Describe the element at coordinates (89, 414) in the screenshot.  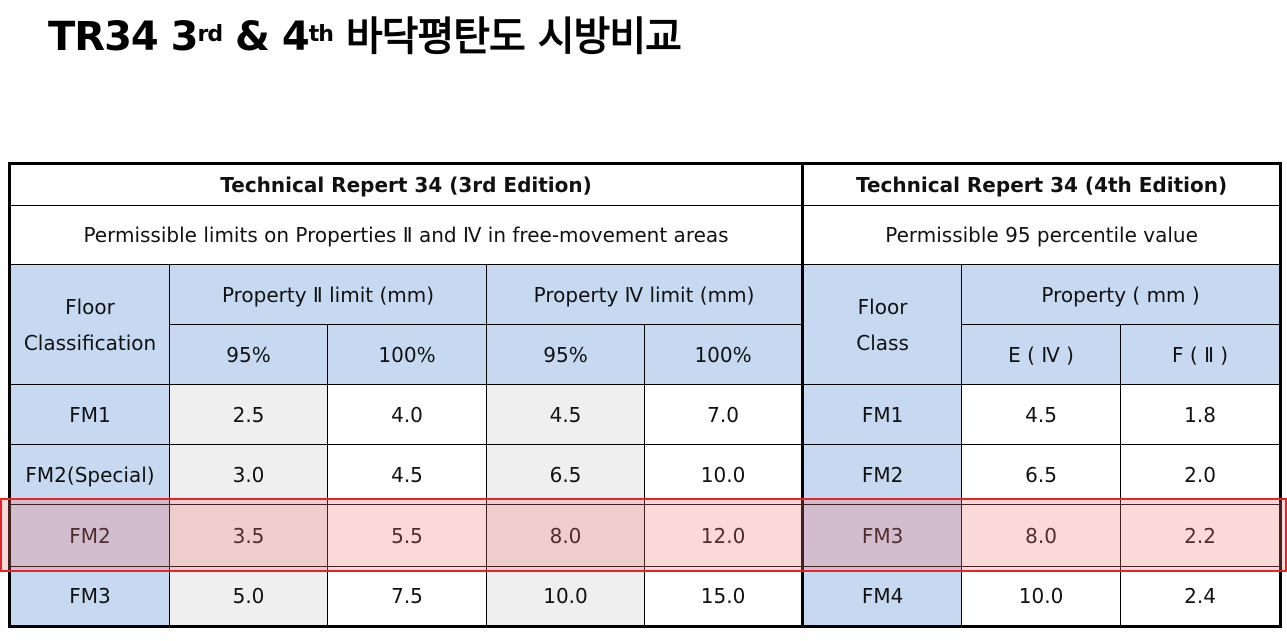
I see `left-class-cell: FM1` at that location.